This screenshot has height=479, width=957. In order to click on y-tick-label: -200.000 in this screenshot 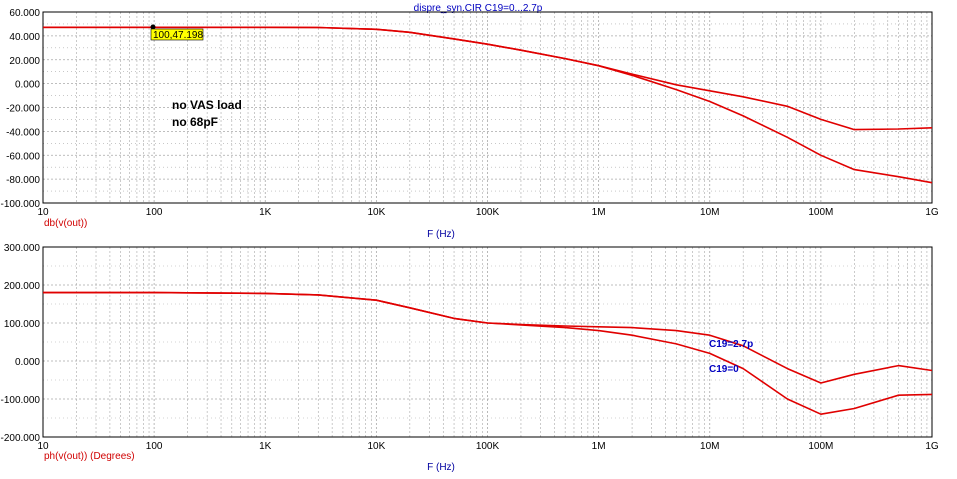, I will do `click(21, 438)`.